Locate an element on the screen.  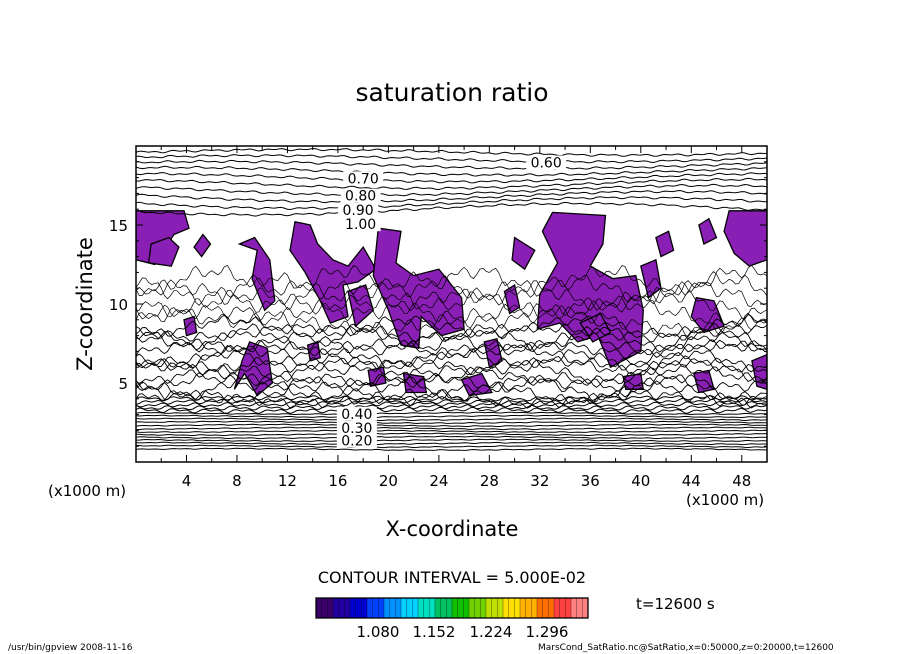
x-tick-label: 36 is located at coordinates (590, 481).